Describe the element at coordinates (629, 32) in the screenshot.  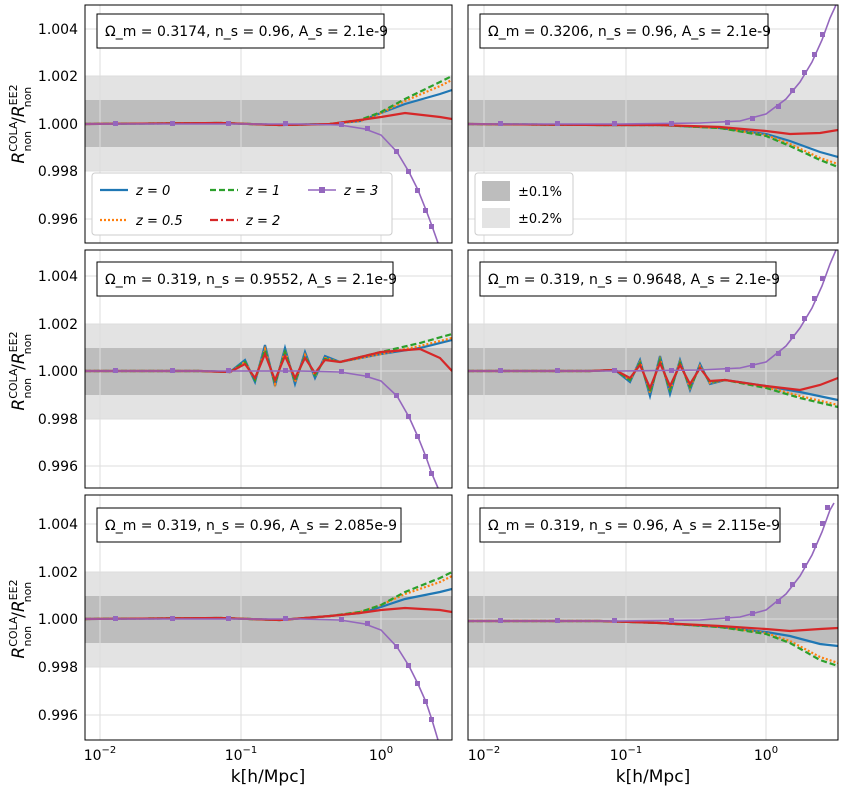
I see `panel-title: Ω_m = 0.3206, n_s = 0.96, A_s = 2.1e-9` at that location.